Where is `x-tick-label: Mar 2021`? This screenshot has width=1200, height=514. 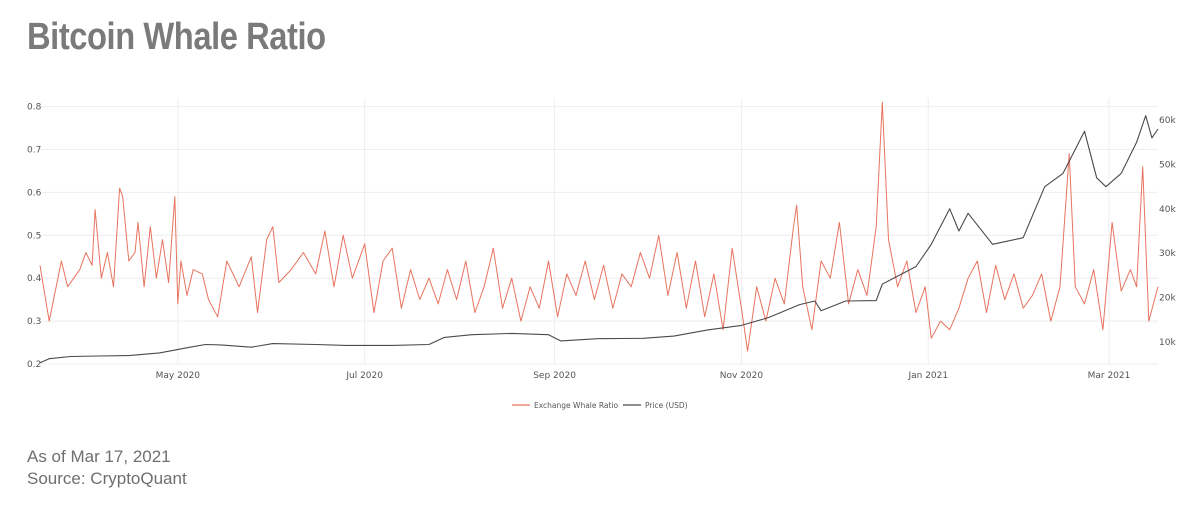
x-tick-label: Mar 2021 is located at coordinates (1109, 376).